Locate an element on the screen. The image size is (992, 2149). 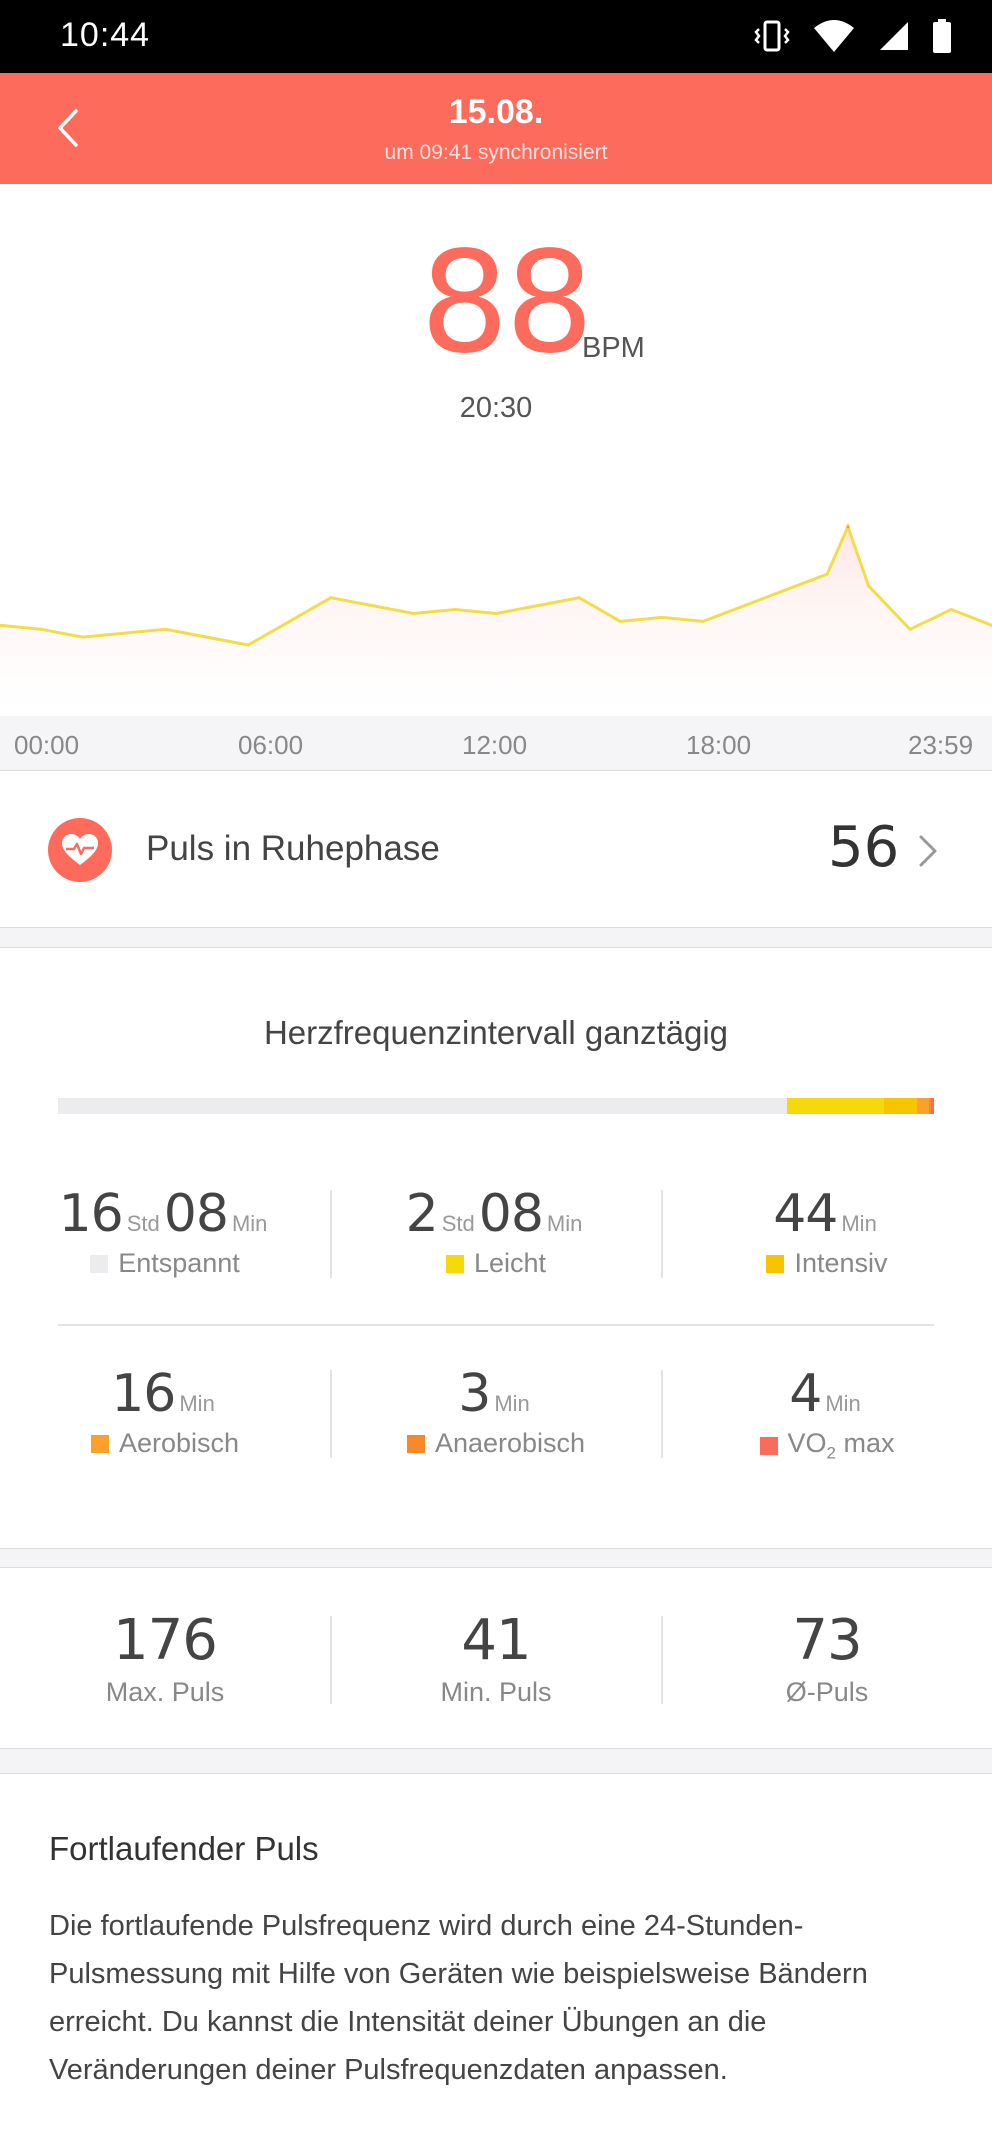
chart-x-axis: 00:00 06:00 12:00 18:00 23:59 is located at coordinates (496, 743).